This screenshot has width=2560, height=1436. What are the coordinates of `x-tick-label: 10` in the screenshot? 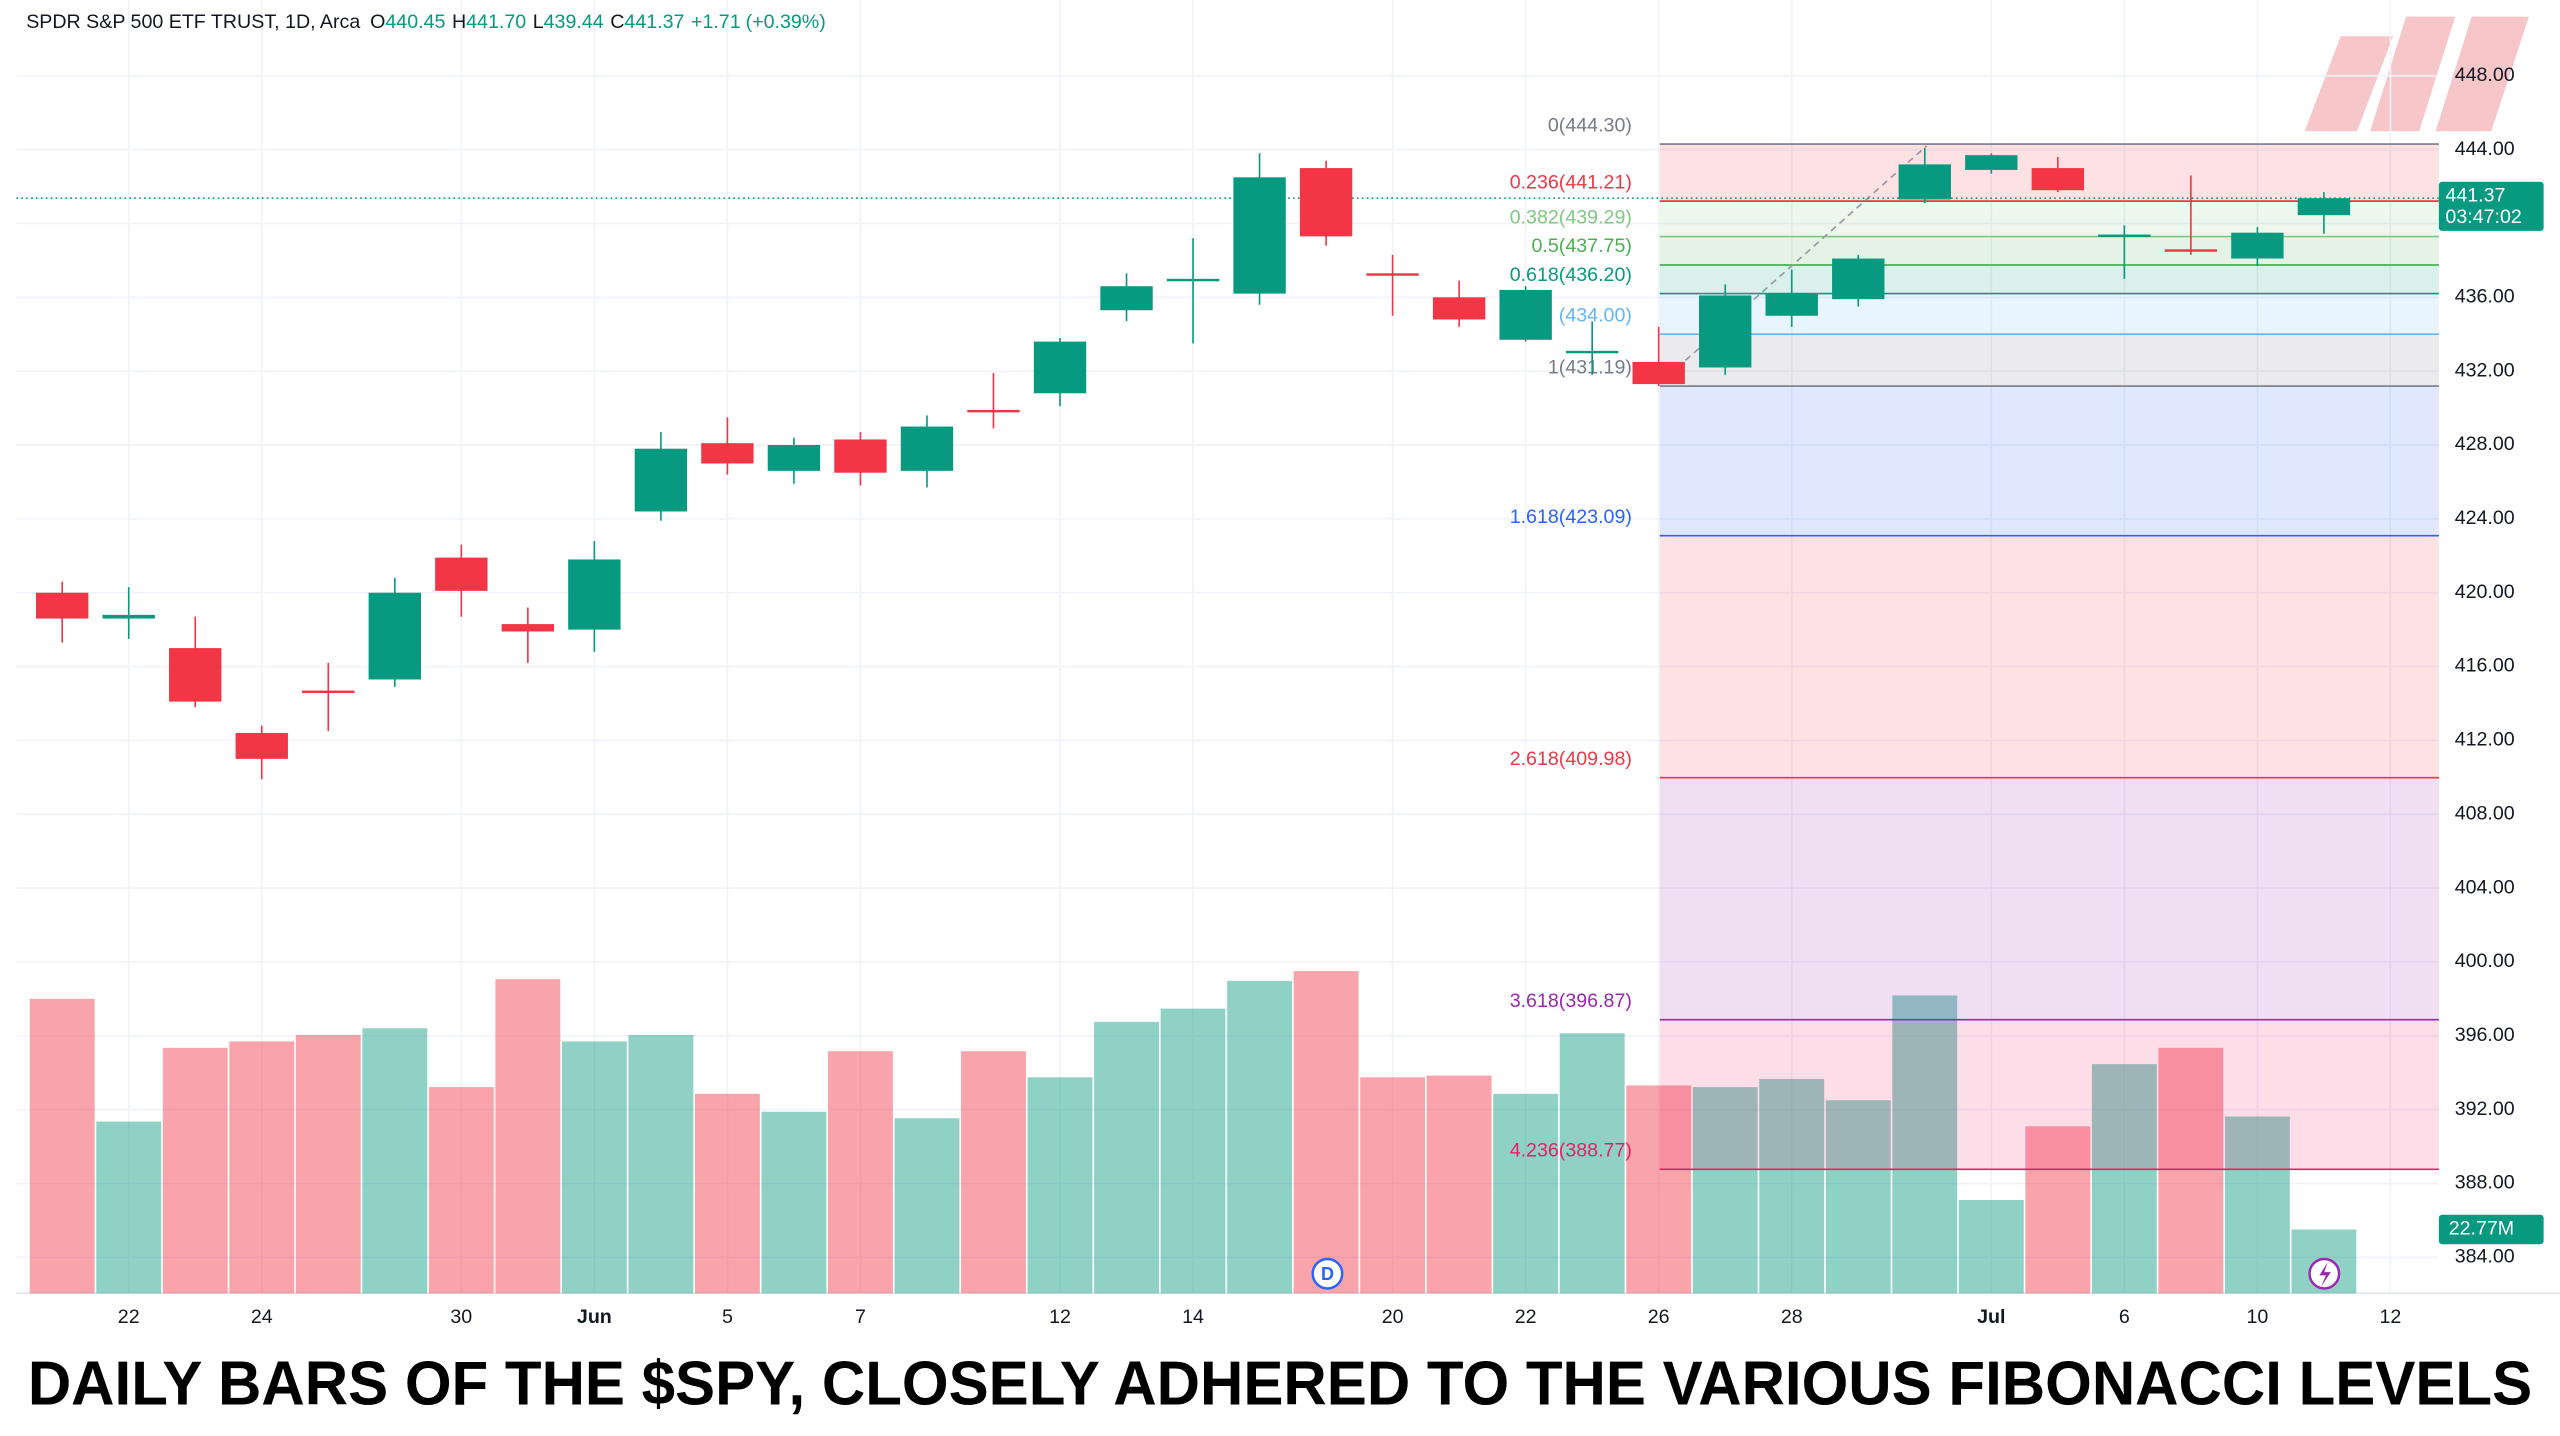 It's located at (2257, 1317).